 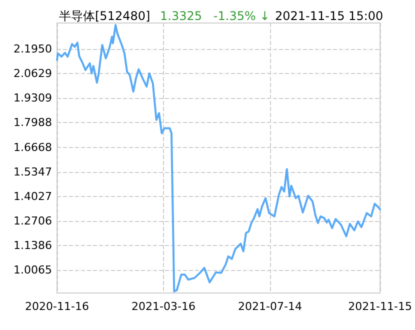 I want to click on text: 2021-11-15 15:00, so click(x=329, y=16).